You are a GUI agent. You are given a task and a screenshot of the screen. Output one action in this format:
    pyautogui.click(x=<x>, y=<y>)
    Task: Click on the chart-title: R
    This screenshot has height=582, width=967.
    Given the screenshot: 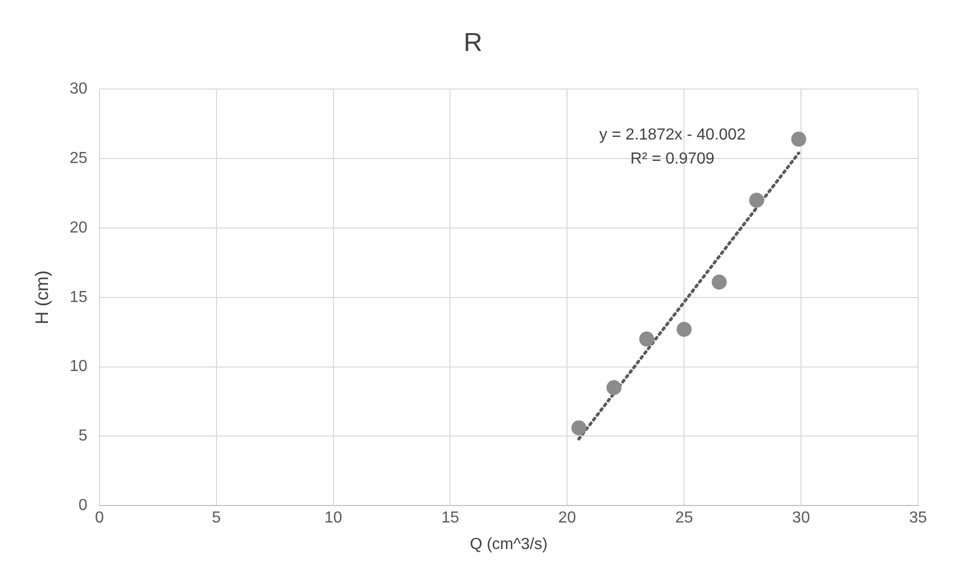 What is the action you would take?
    pyautogui.click(x=473, y=41)
    